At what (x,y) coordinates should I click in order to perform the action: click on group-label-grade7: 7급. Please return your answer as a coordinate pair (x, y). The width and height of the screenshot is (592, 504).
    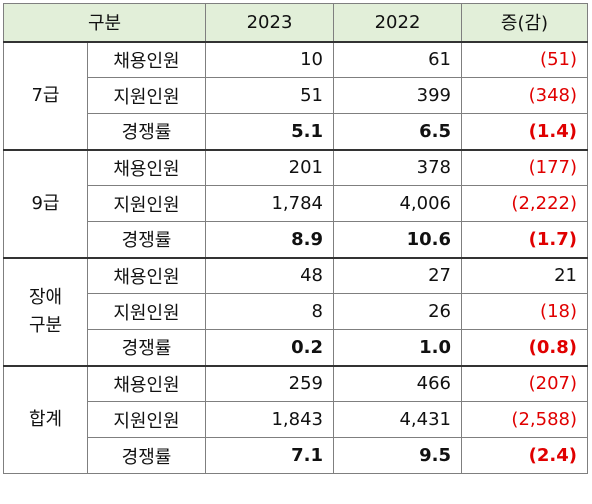
    Looking at the image, I should click on (45, 96).